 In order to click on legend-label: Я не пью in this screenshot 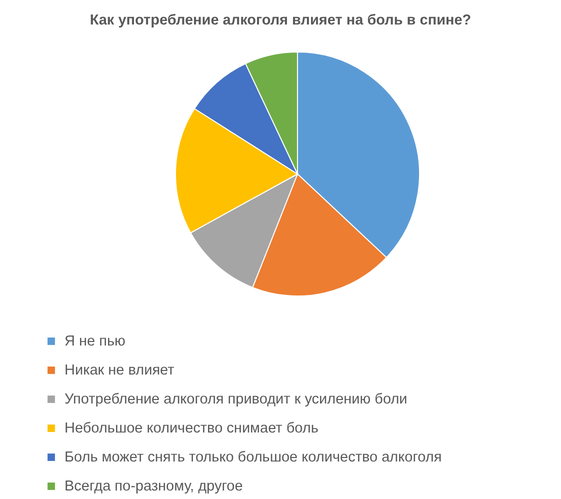, I will do `click(95, 341)`.